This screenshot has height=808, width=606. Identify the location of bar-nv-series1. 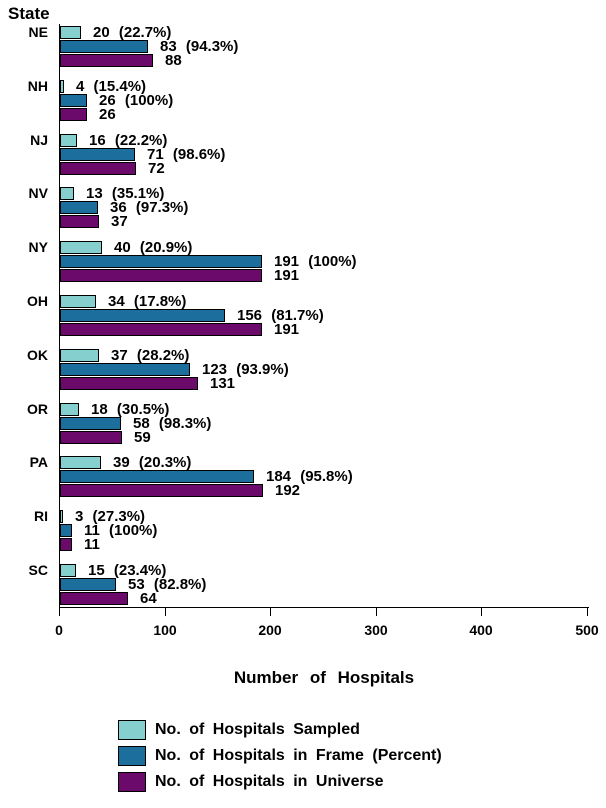
(79, 207).